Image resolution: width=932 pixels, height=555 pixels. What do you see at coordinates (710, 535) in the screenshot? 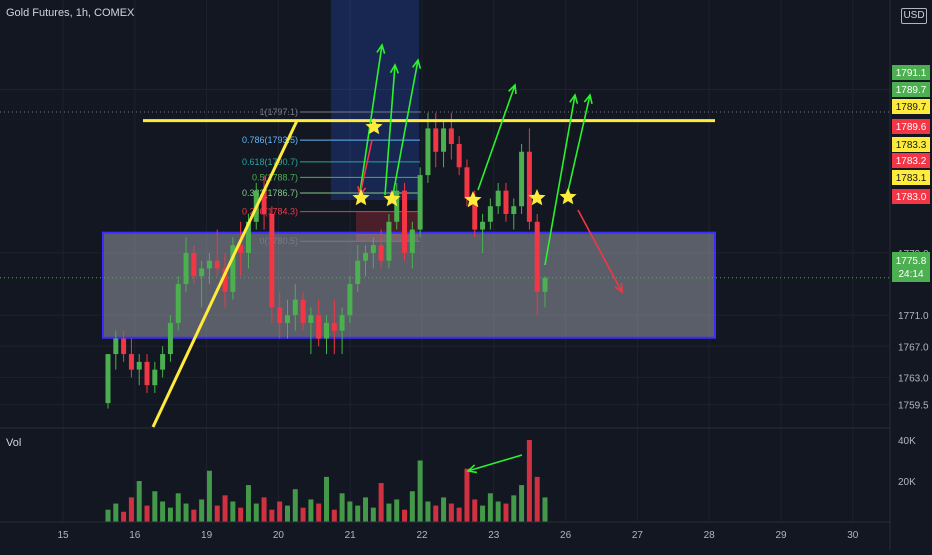
I see `time-tick-label: 28` at bounding box center [710, 535].